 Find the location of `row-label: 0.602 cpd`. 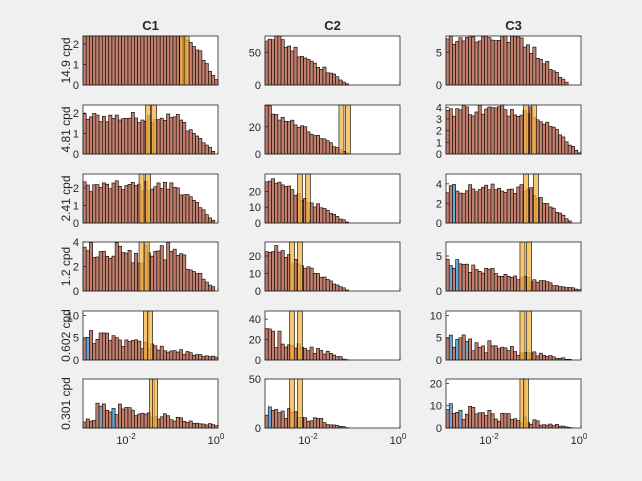

row-label: 0.602 cpd is located at coordinates (66, 335).